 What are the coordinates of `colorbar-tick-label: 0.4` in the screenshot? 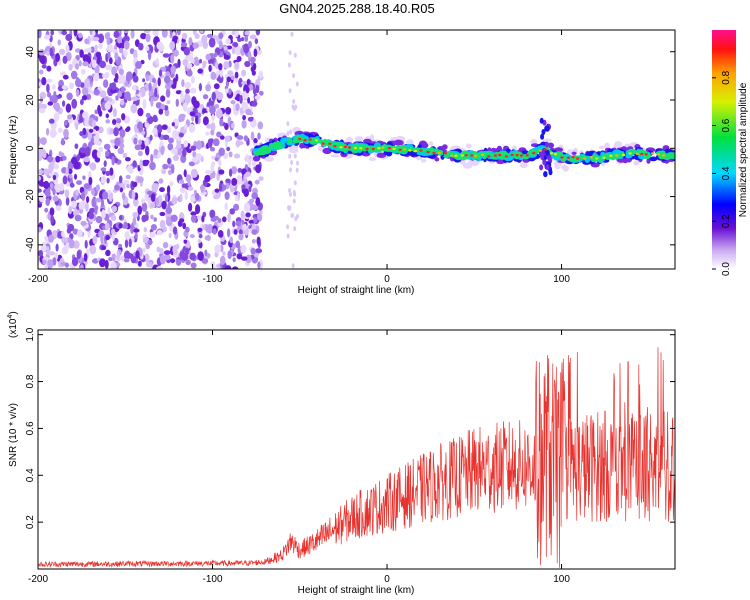 It's located at (726, 173).